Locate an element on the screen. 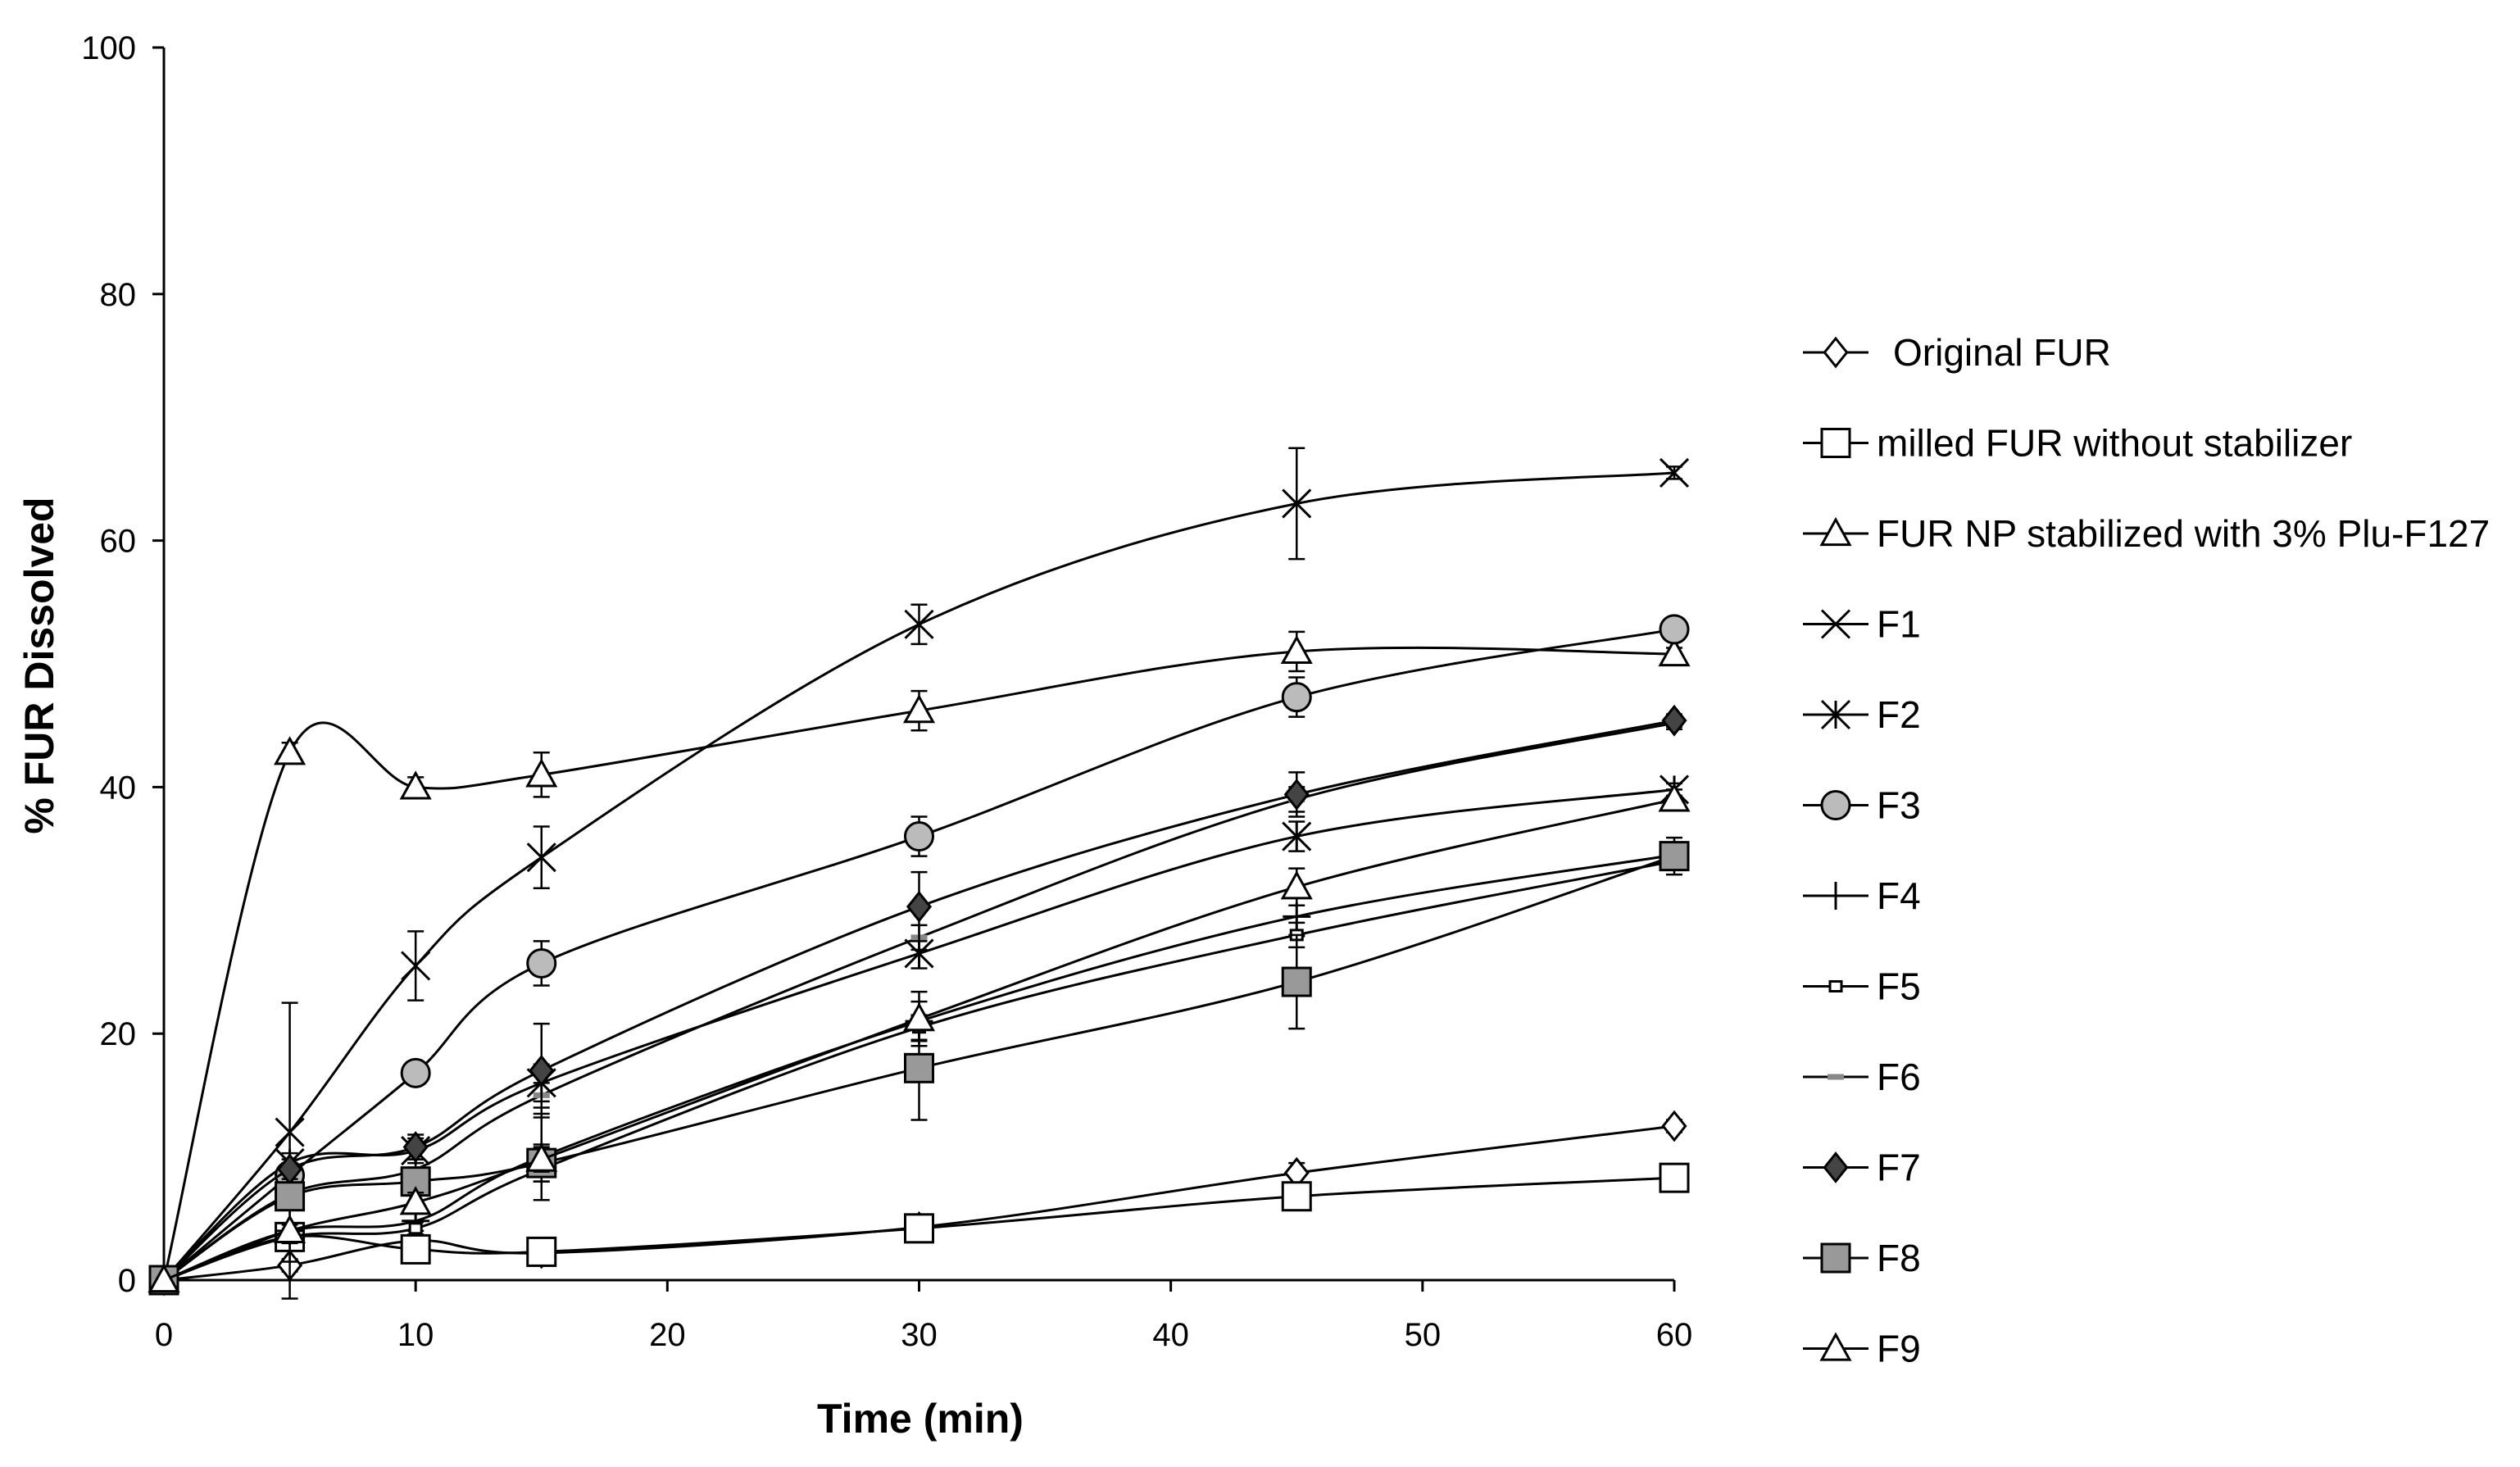 Image resolution: width=2520 pixels, height=1467 pixels. legend-label: F2 is located at coordinates (1899, 714).